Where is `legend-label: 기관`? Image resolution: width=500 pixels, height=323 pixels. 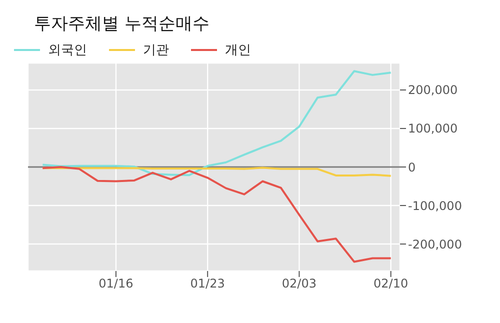
legend-label: 기관 is located at coordinates (156, 50).